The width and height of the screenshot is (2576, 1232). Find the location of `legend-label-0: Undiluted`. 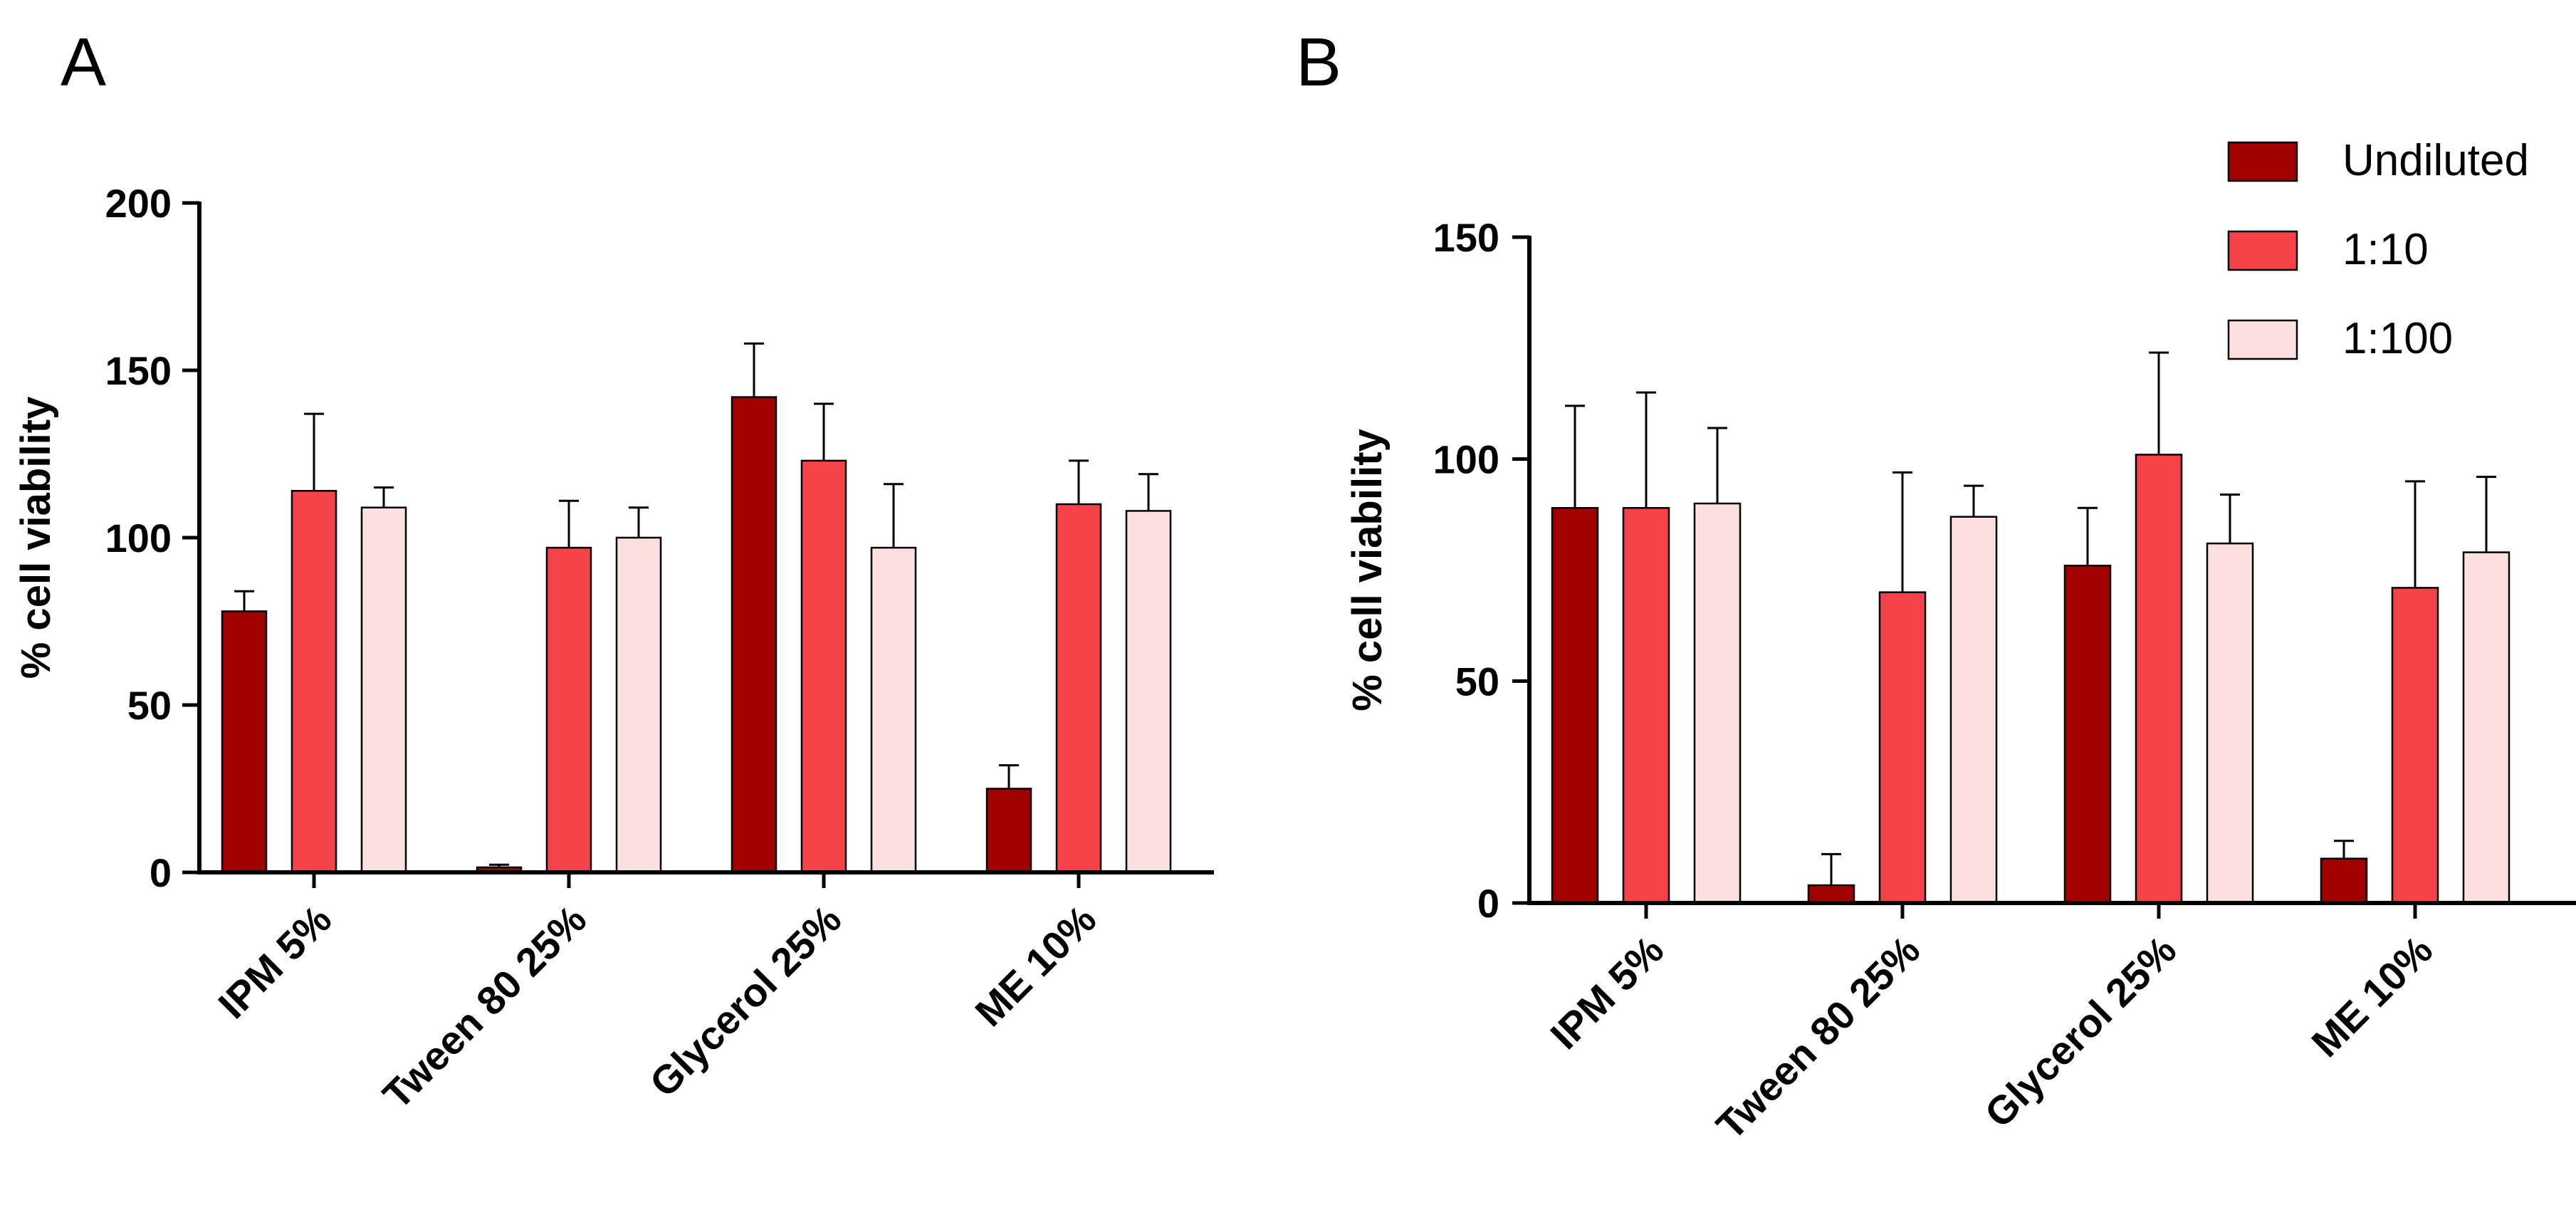

legend-label-0: Undiluted is located at coordinates (2435, 160).